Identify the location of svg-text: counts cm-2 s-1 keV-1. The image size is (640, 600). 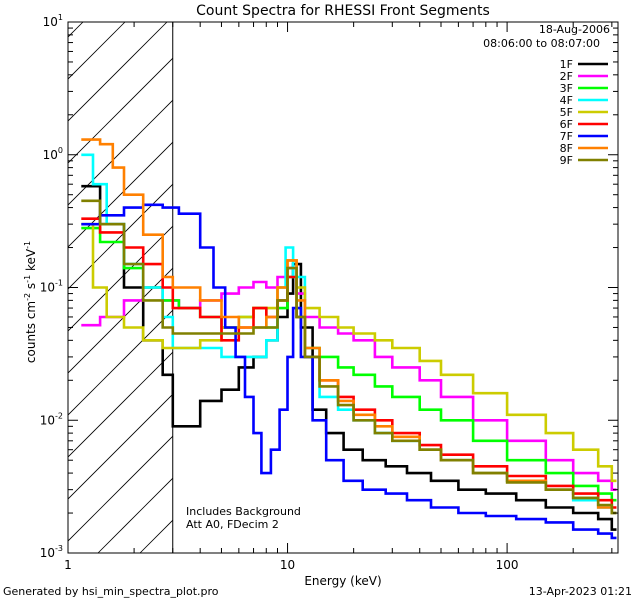
(30, 302).